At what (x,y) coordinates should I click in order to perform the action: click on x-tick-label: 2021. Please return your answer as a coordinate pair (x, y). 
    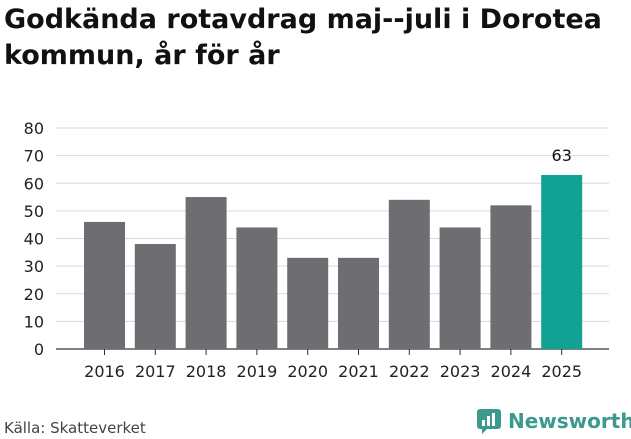
    Looking at the image, I should click on (358, 371).